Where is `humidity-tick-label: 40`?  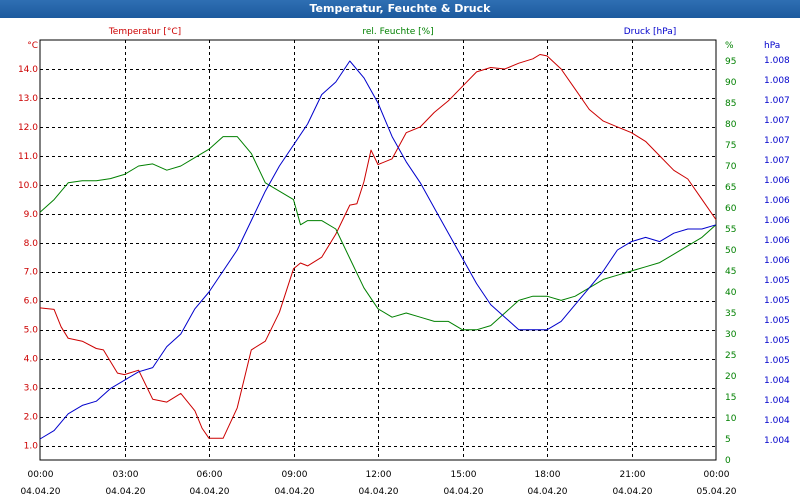 humidity-tick-label: 40 is located at coordinates (731, 293).